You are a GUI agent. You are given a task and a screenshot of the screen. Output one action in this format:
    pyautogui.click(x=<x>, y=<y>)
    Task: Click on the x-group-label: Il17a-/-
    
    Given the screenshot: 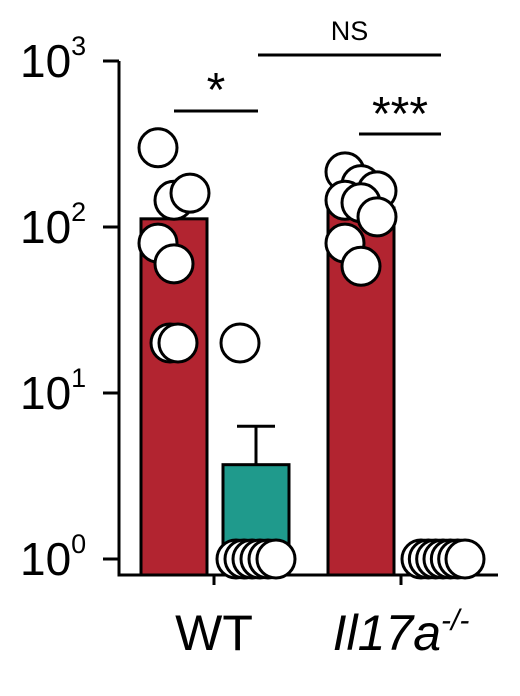 What is the action you would take?
    pyautogui.click(x=401, y=632)
    